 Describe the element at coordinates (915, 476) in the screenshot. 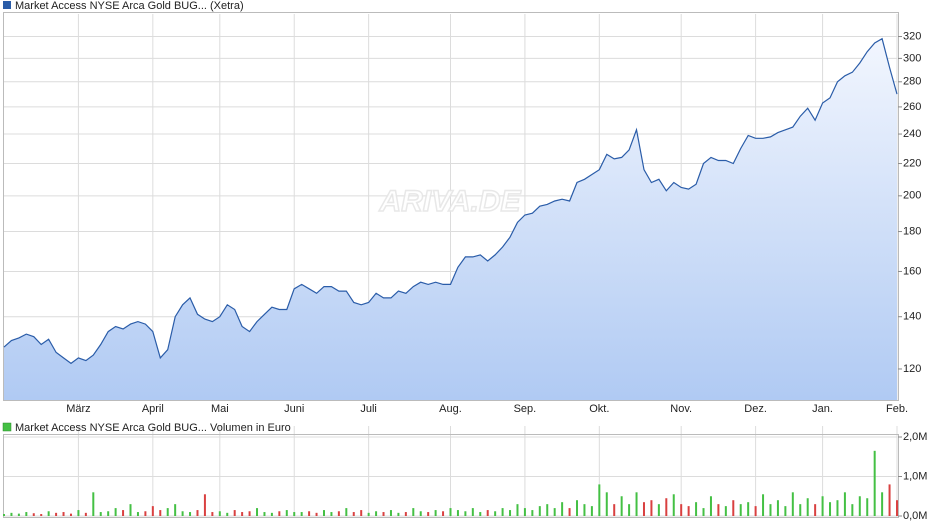

I see `y-tick-label: 1,0M` at that location.